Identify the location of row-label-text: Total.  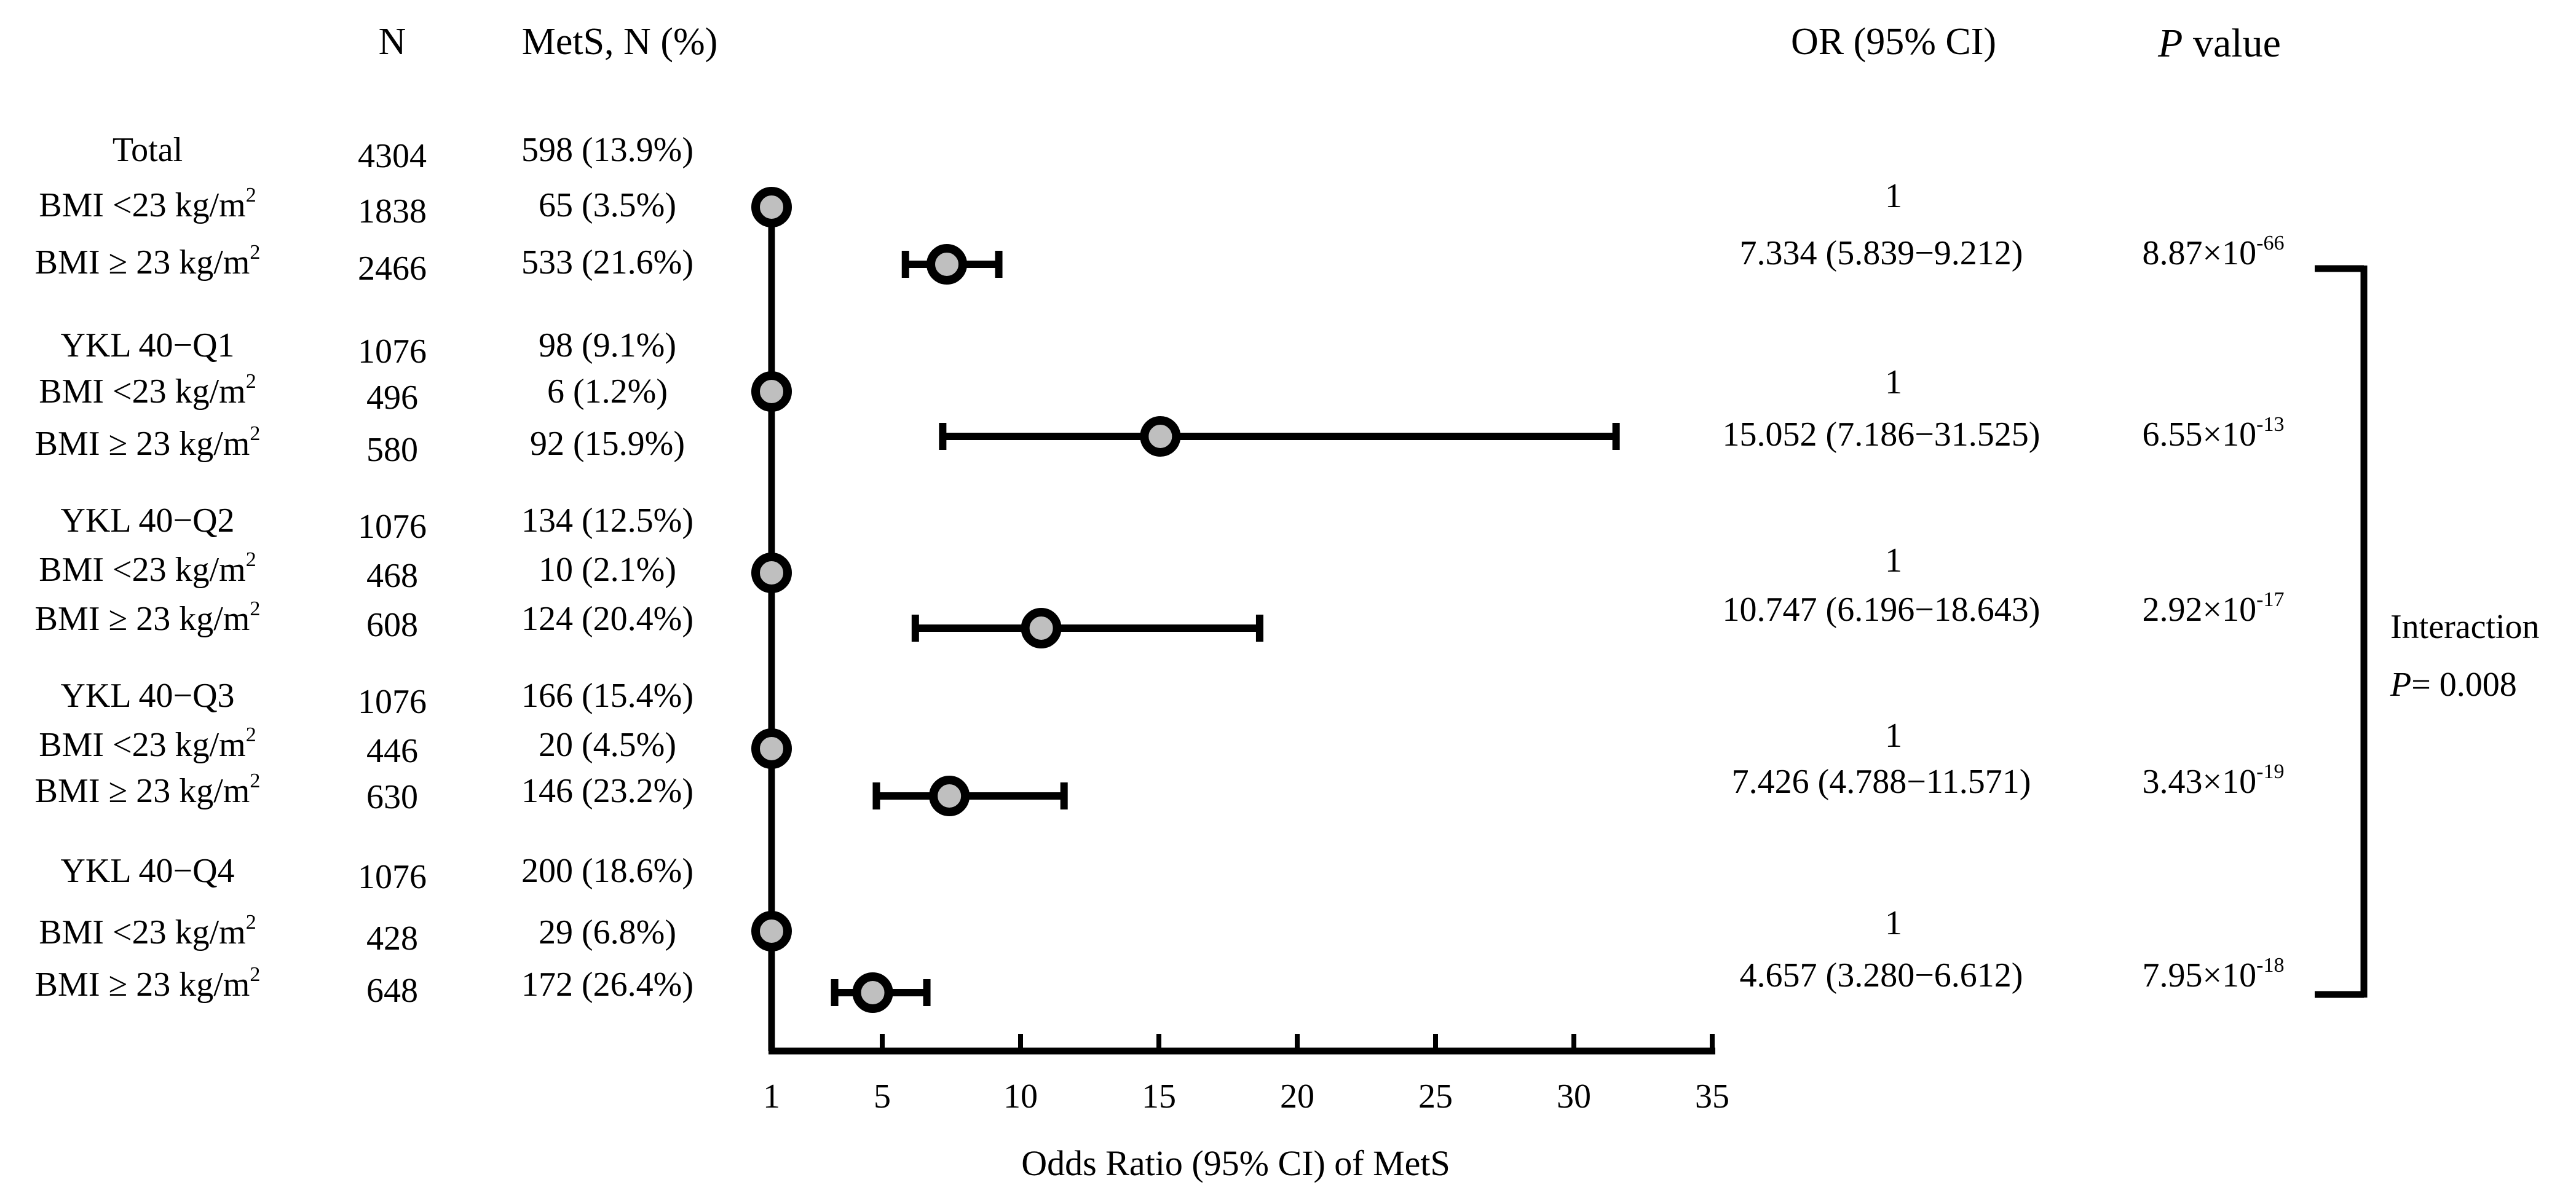
(148, 150).